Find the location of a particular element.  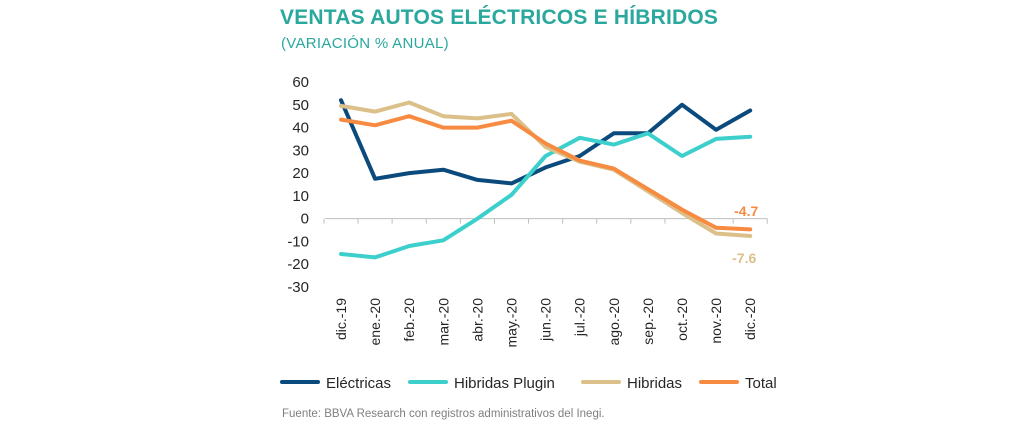

y-tick-label: 40 is located at coordinates (300, 128).